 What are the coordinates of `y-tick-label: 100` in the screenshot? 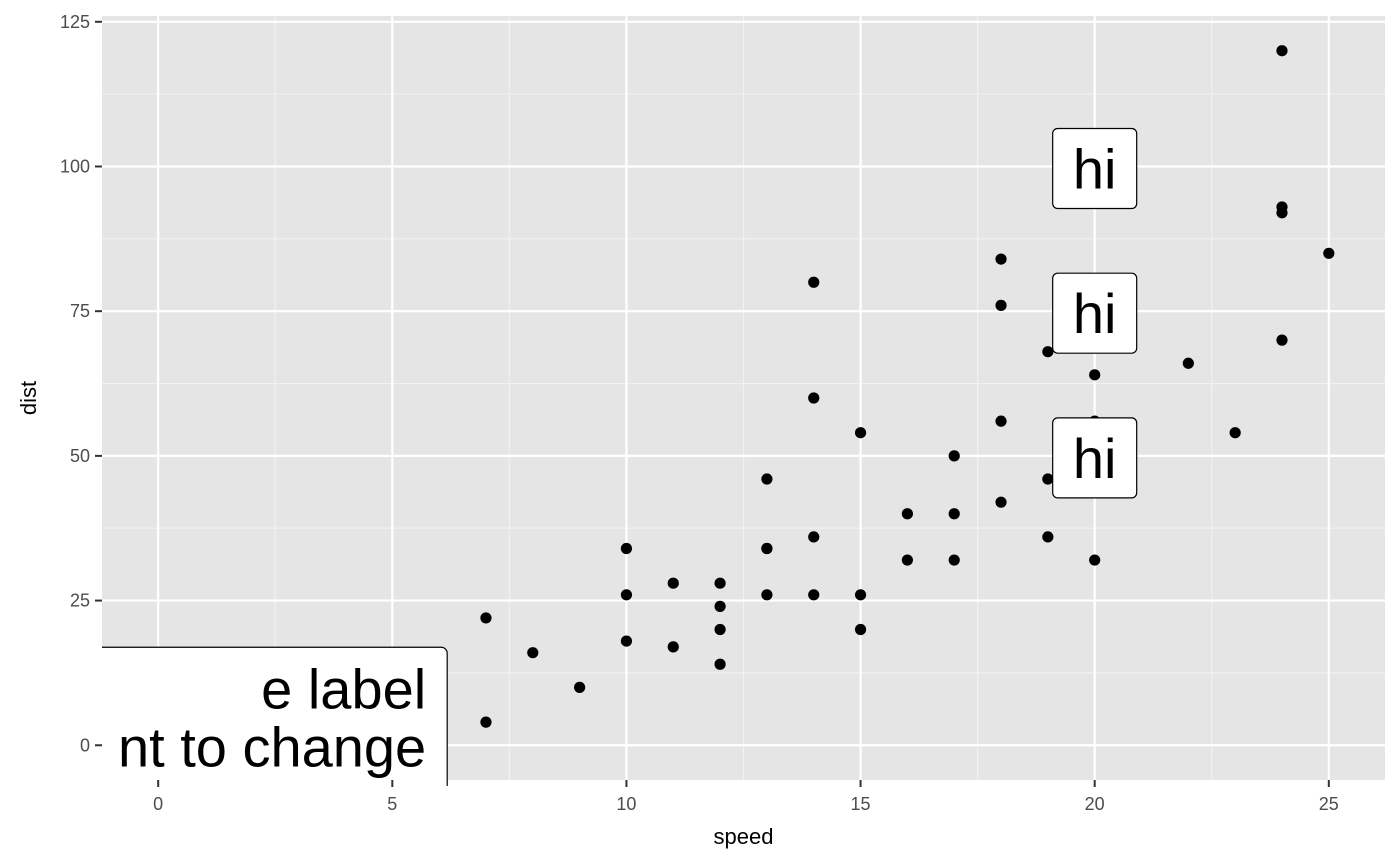 It's located at (75, 166).